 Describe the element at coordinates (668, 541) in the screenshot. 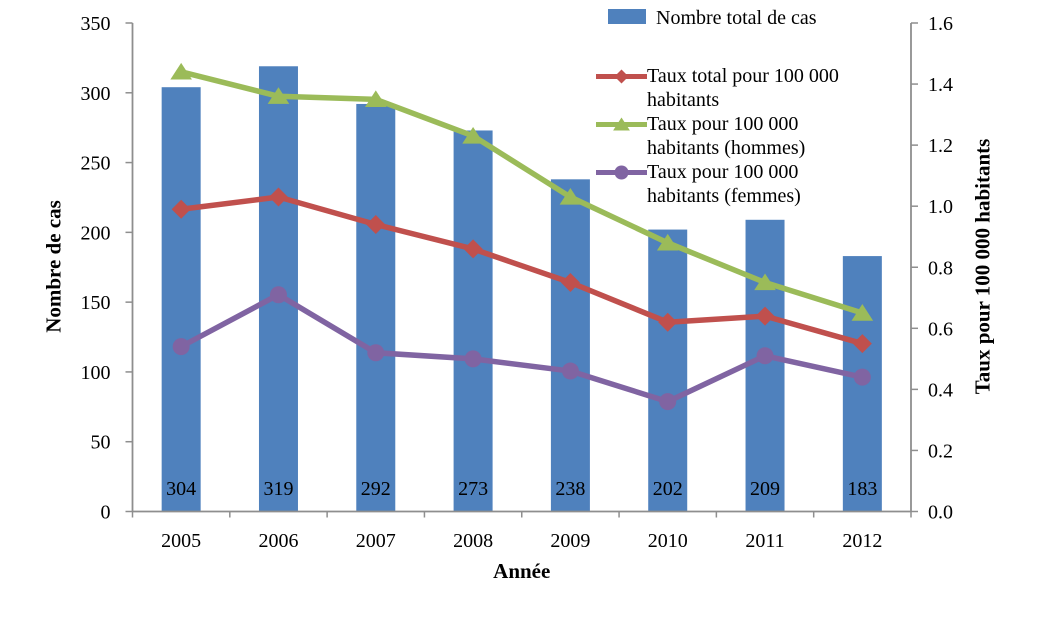

I see `x-tick-label: 2010` at that location.